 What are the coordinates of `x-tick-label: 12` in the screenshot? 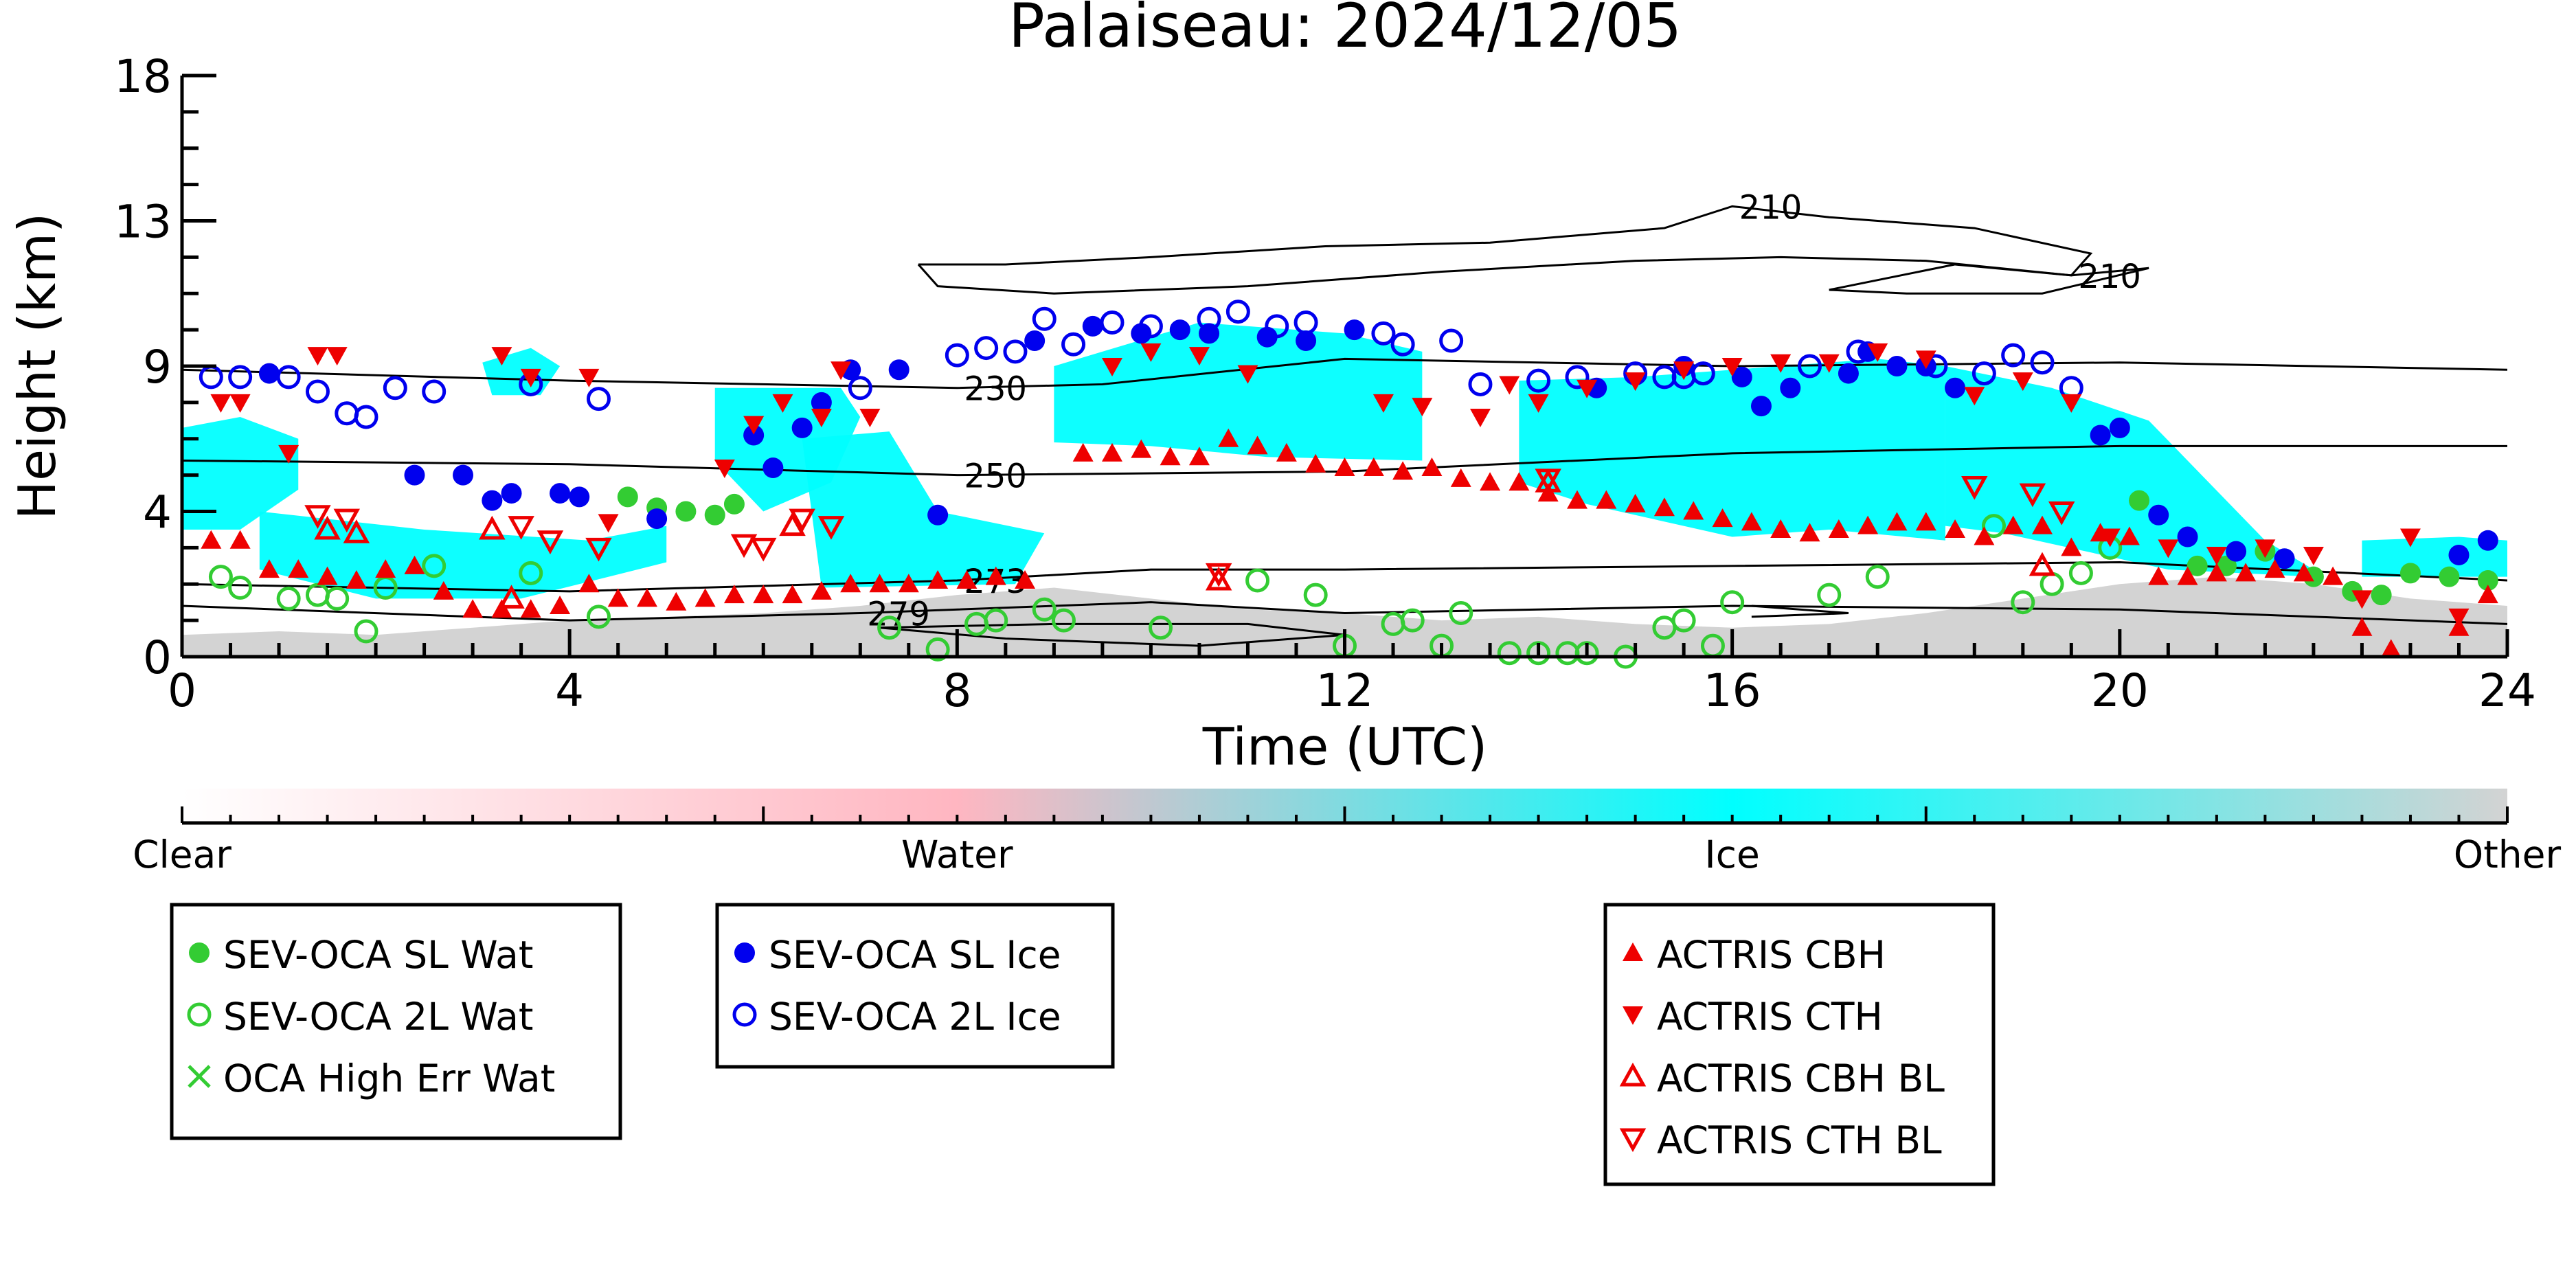 It's located at (1345, 690).